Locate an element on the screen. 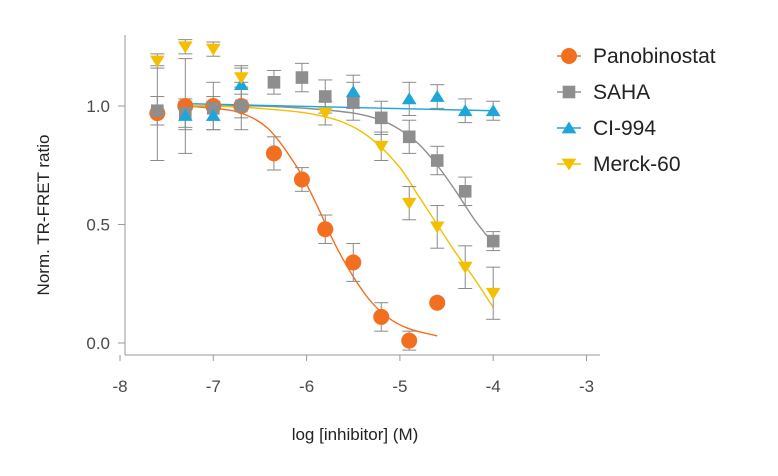 This screenshot has width=778, height=476. legend-item-saha: SAHA is located at coordinates (603, 92).